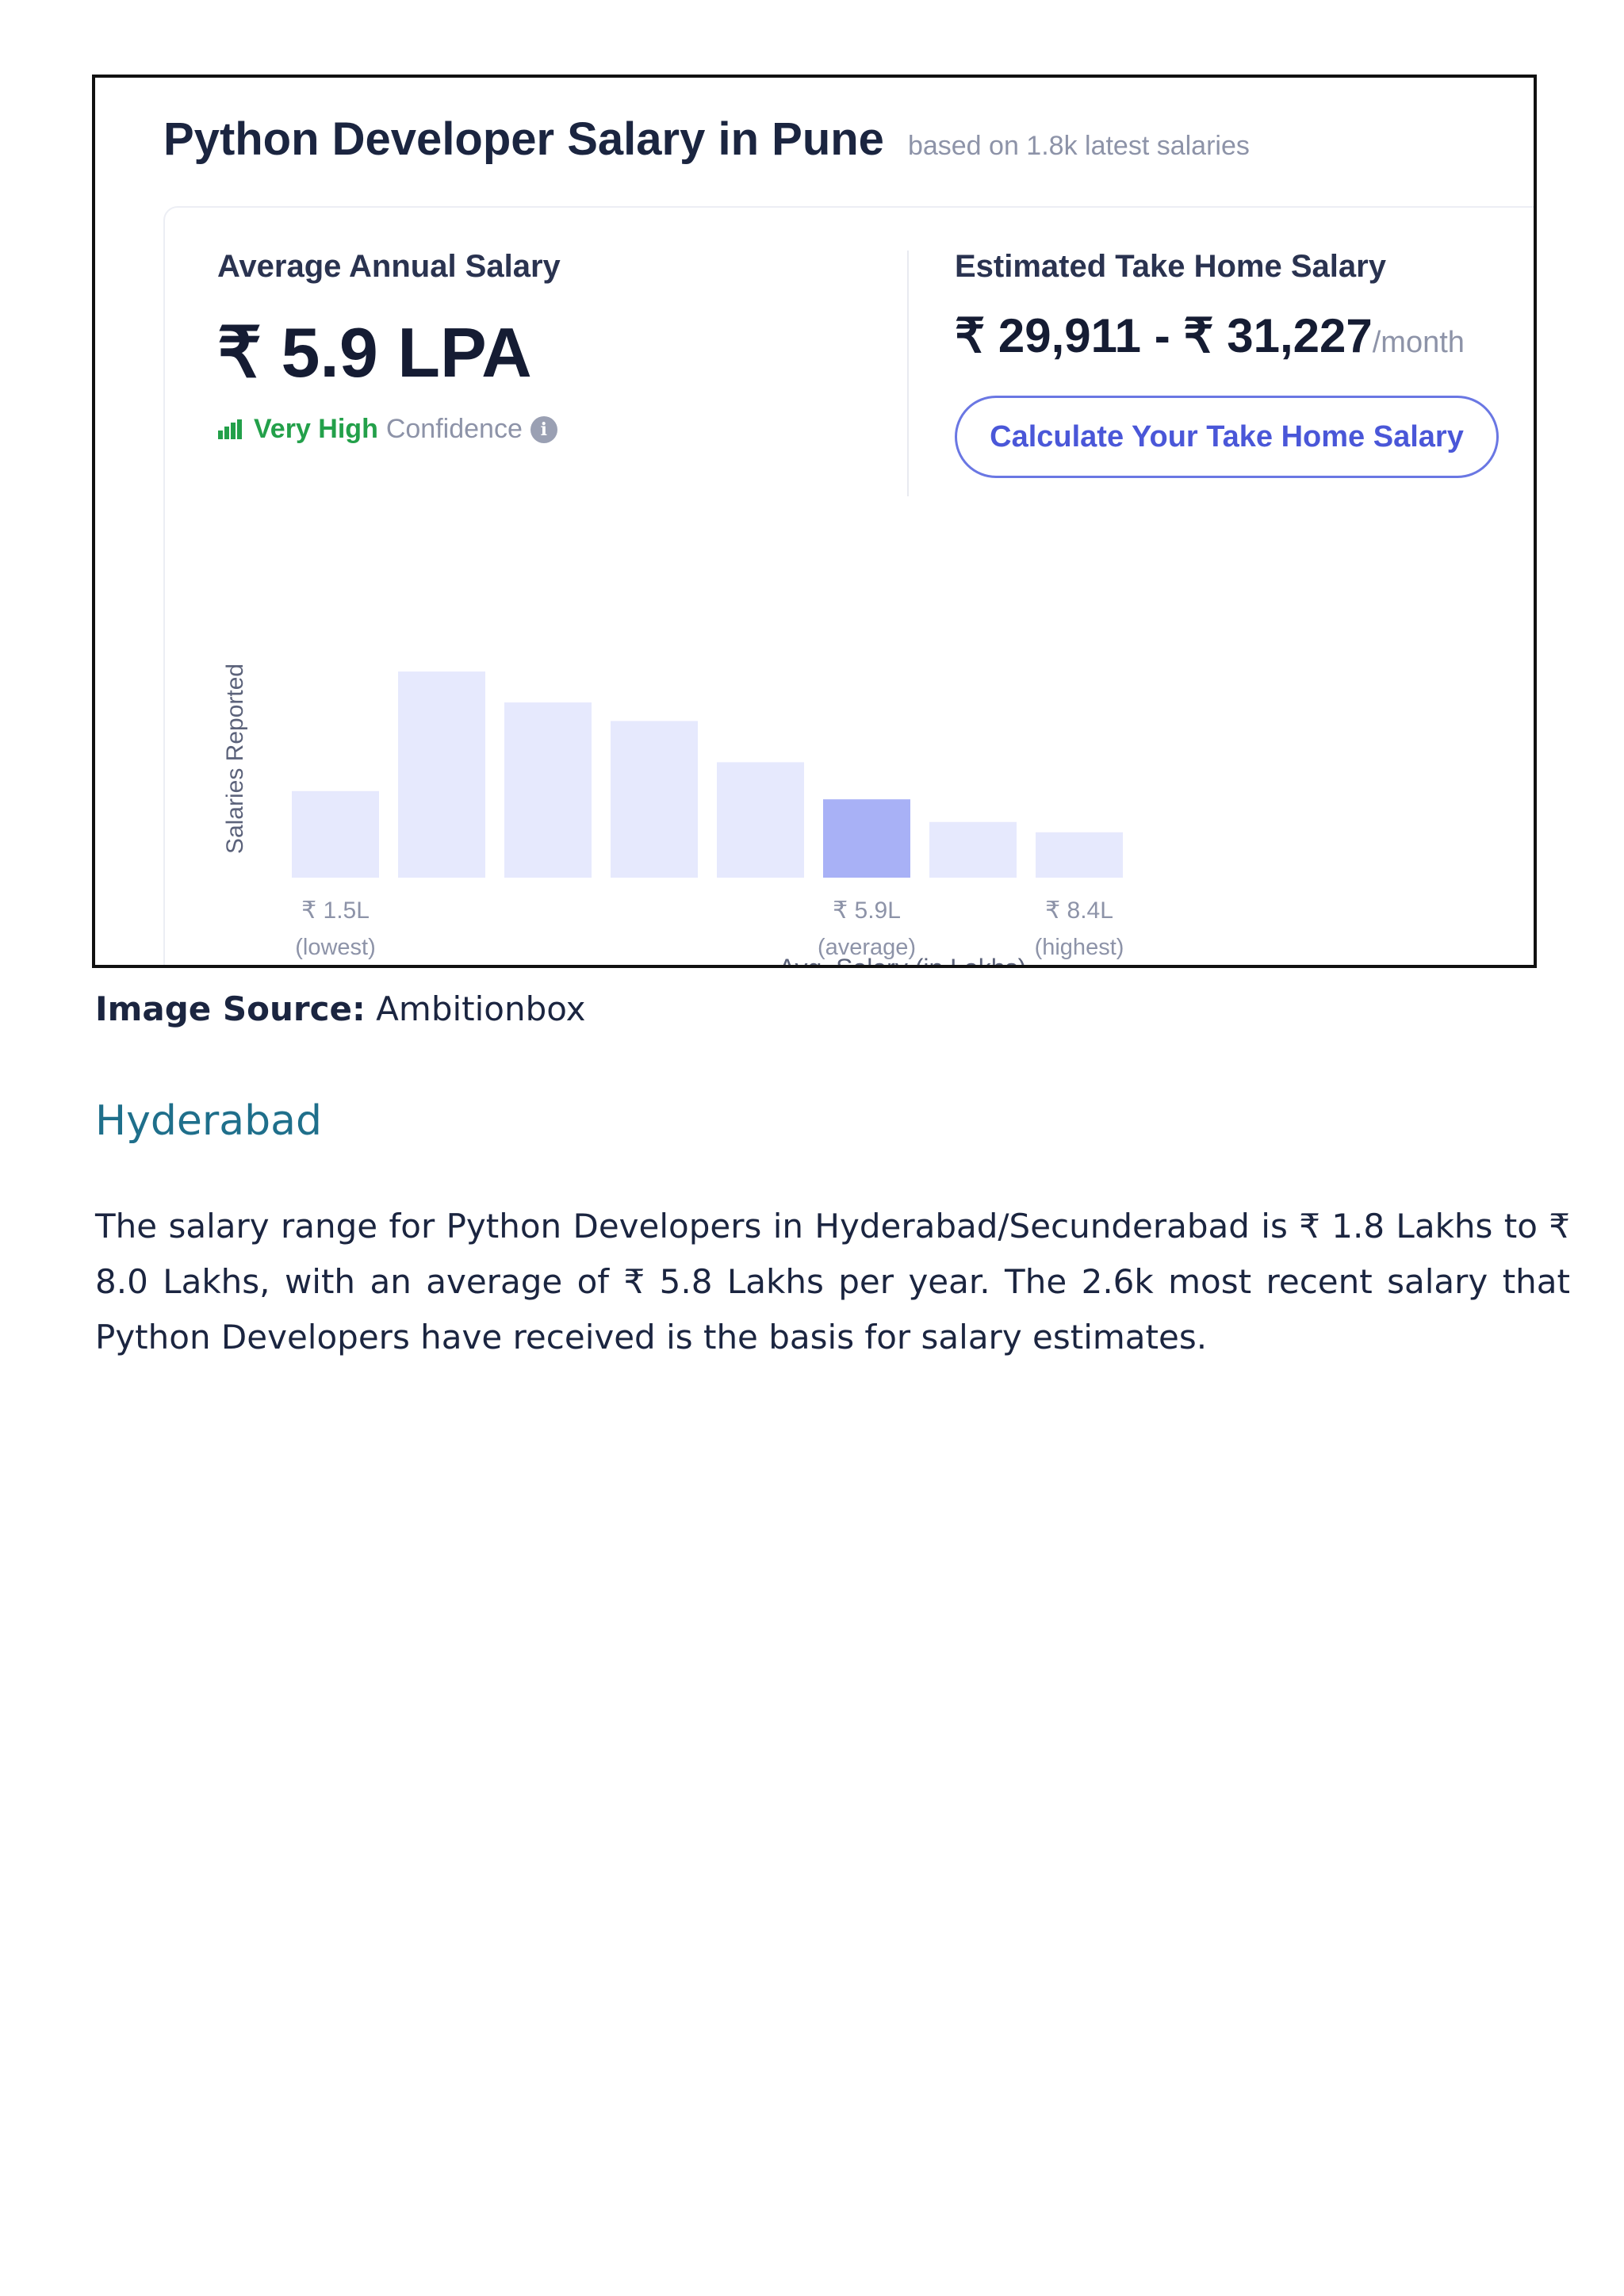 The height and width of the screenshot is (2296, 1624). Describe the element at coordinates (1418, 342) in the screenshot. I see `take-home-unit: /month` at that location.